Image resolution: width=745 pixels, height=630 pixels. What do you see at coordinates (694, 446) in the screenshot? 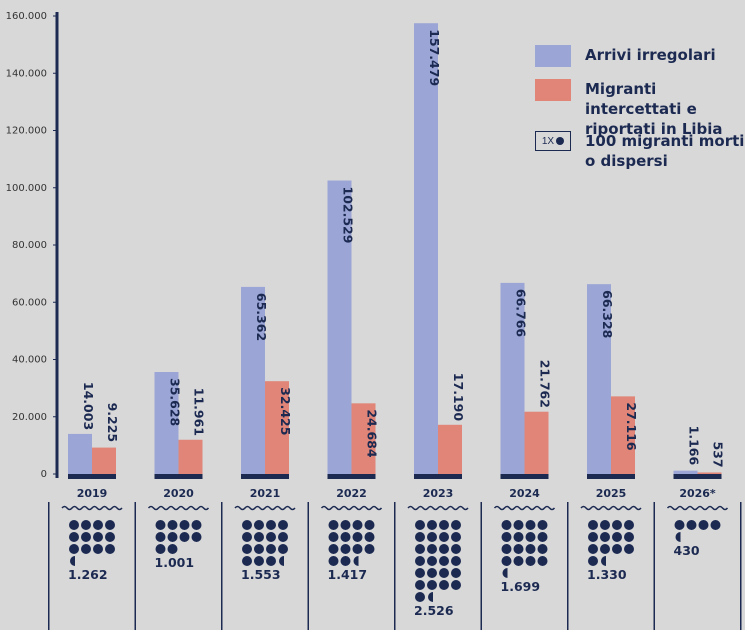
I see `data-label-arrivals: 1.166` at bounding box center [694, 446].